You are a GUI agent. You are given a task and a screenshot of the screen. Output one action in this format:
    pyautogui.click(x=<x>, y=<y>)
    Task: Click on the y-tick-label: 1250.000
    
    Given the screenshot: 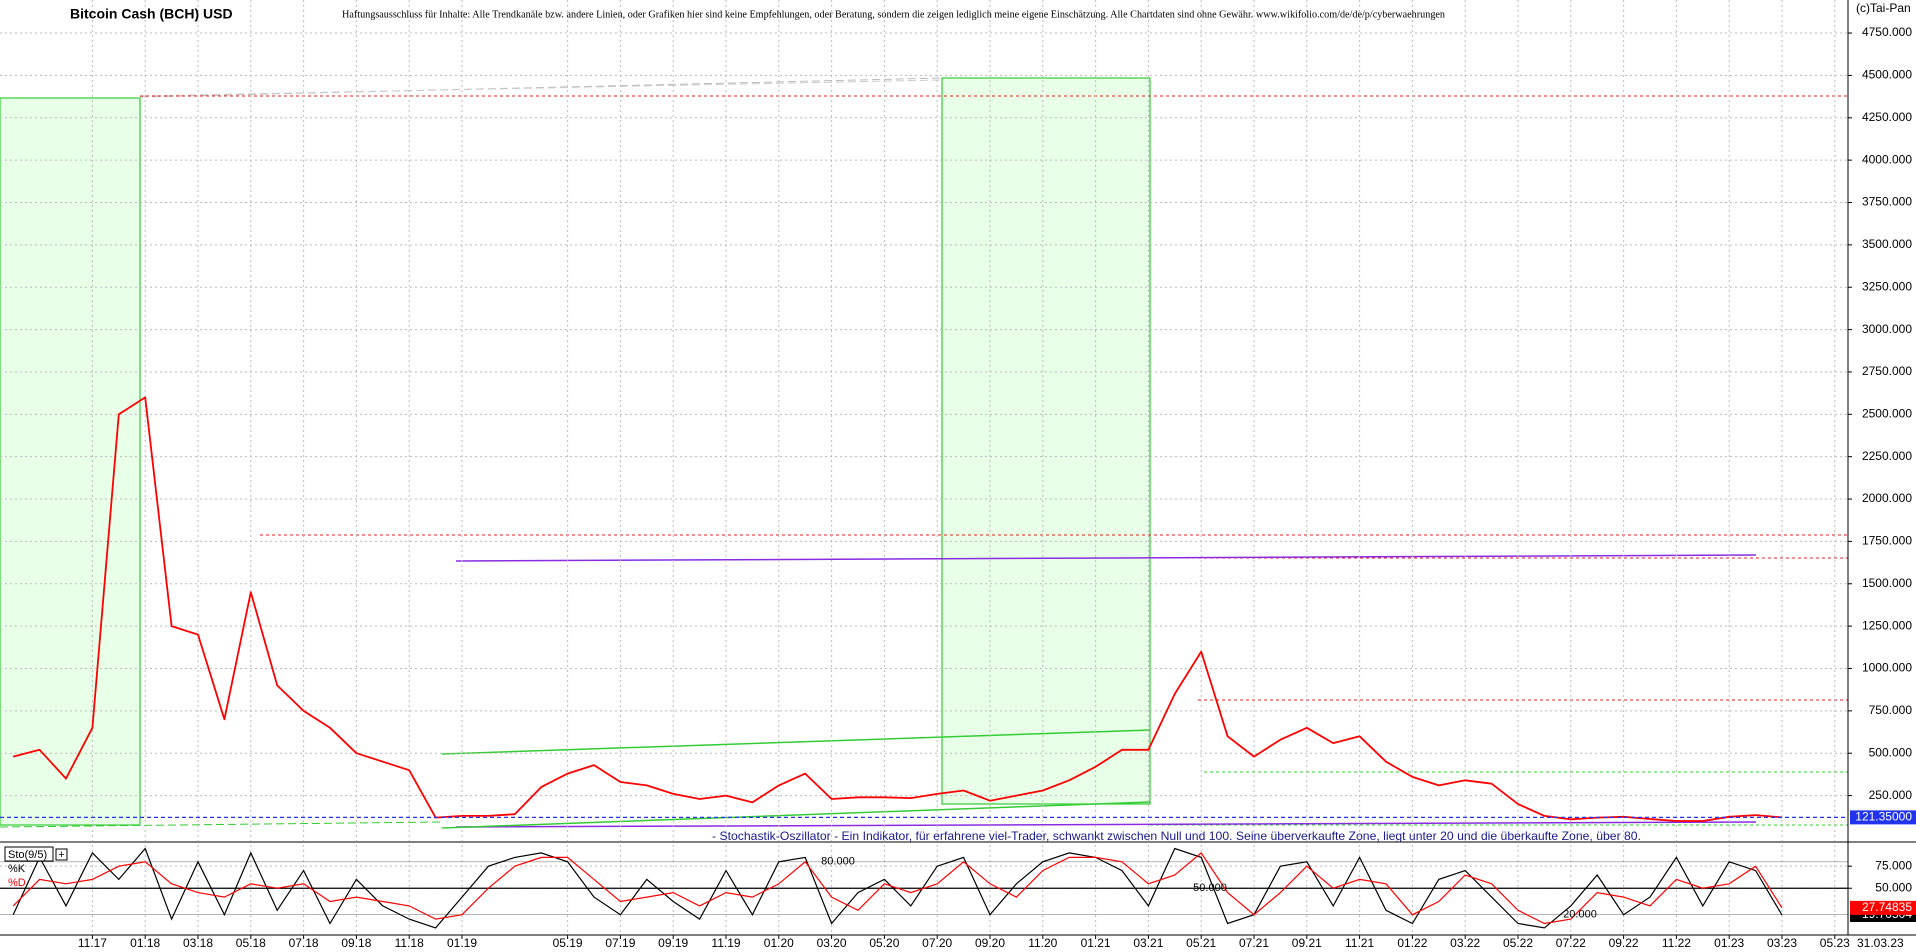 What is the action you would take?
    pyautogui.click(x=1887, y=625)
    